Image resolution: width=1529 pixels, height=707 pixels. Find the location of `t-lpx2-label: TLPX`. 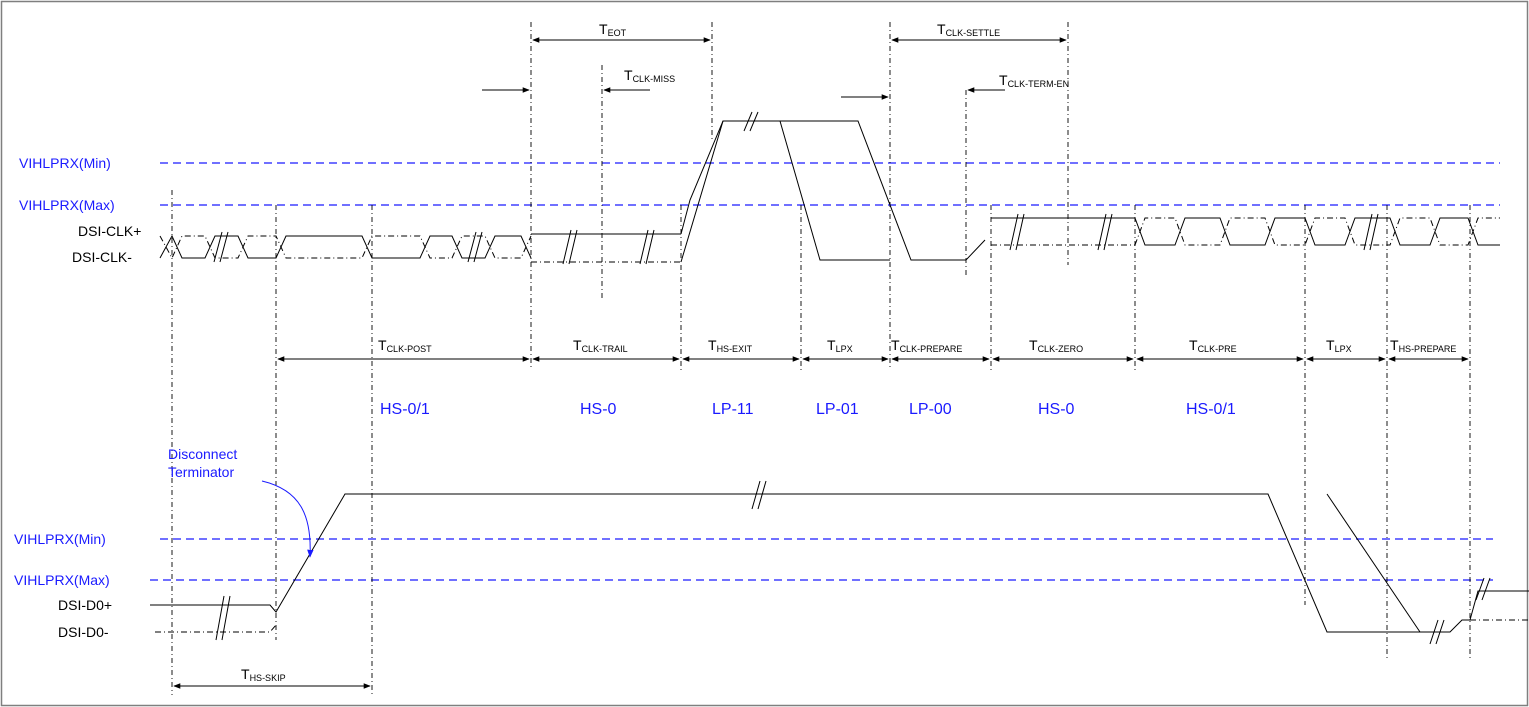

t-lpx2-label: TLPX is located at coordinates (1339, 345).